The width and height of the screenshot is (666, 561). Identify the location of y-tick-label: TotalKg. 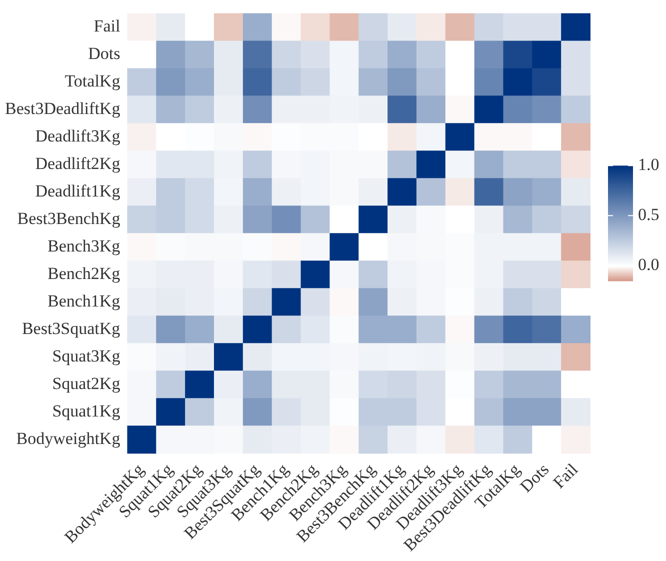
(92, 80).